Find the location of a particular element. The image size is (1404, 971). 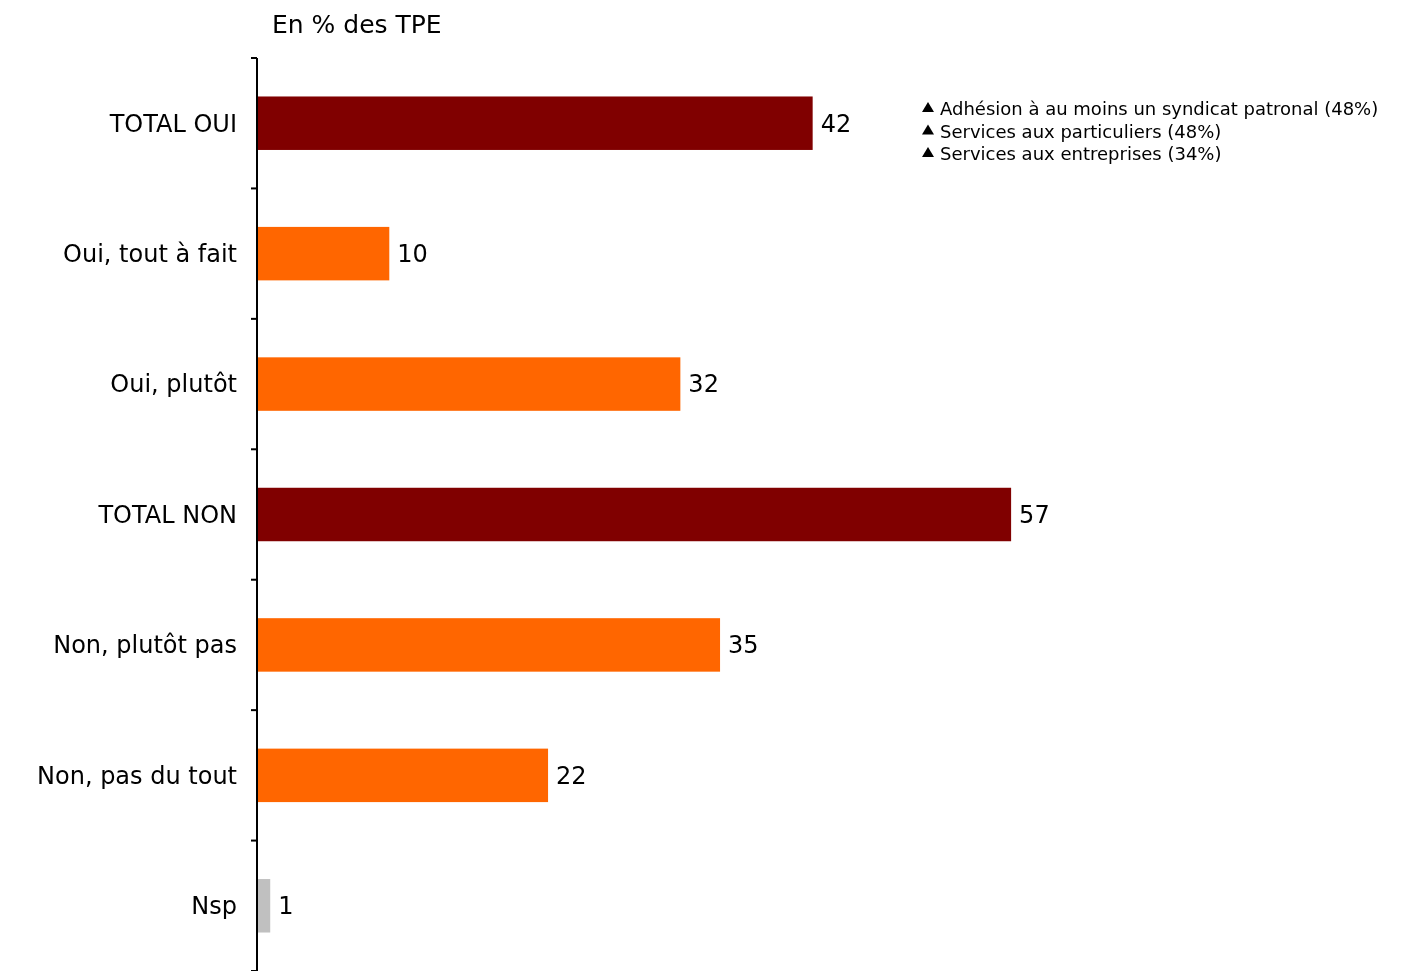

y-tick-label: TOTAL NON is located at coordinates (167, 514).